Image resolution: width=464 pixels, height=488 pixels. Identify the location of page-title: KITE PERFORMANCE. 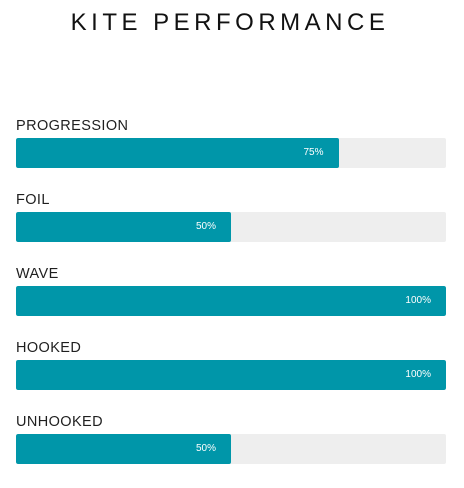
(230, 22).